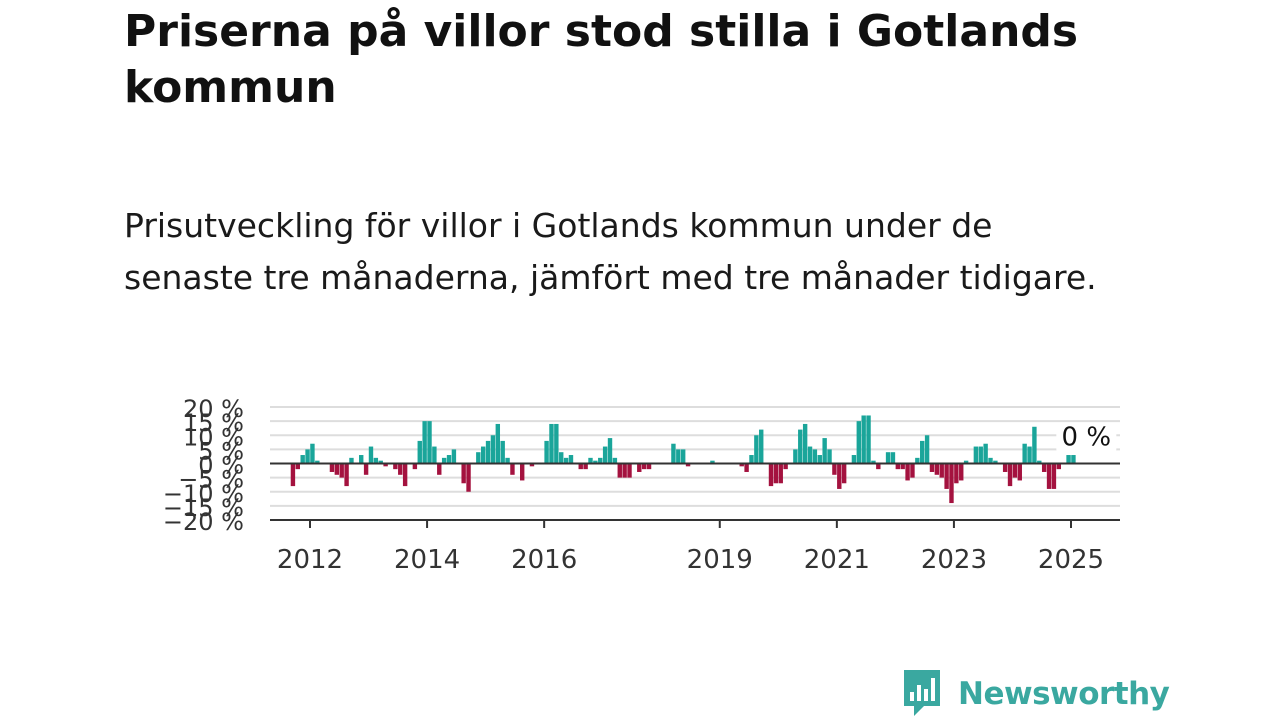 The width and height of the screenshot is (1280, 720). I want to click on newsworthy-logo: Newsworthy, so click(1036, 694).